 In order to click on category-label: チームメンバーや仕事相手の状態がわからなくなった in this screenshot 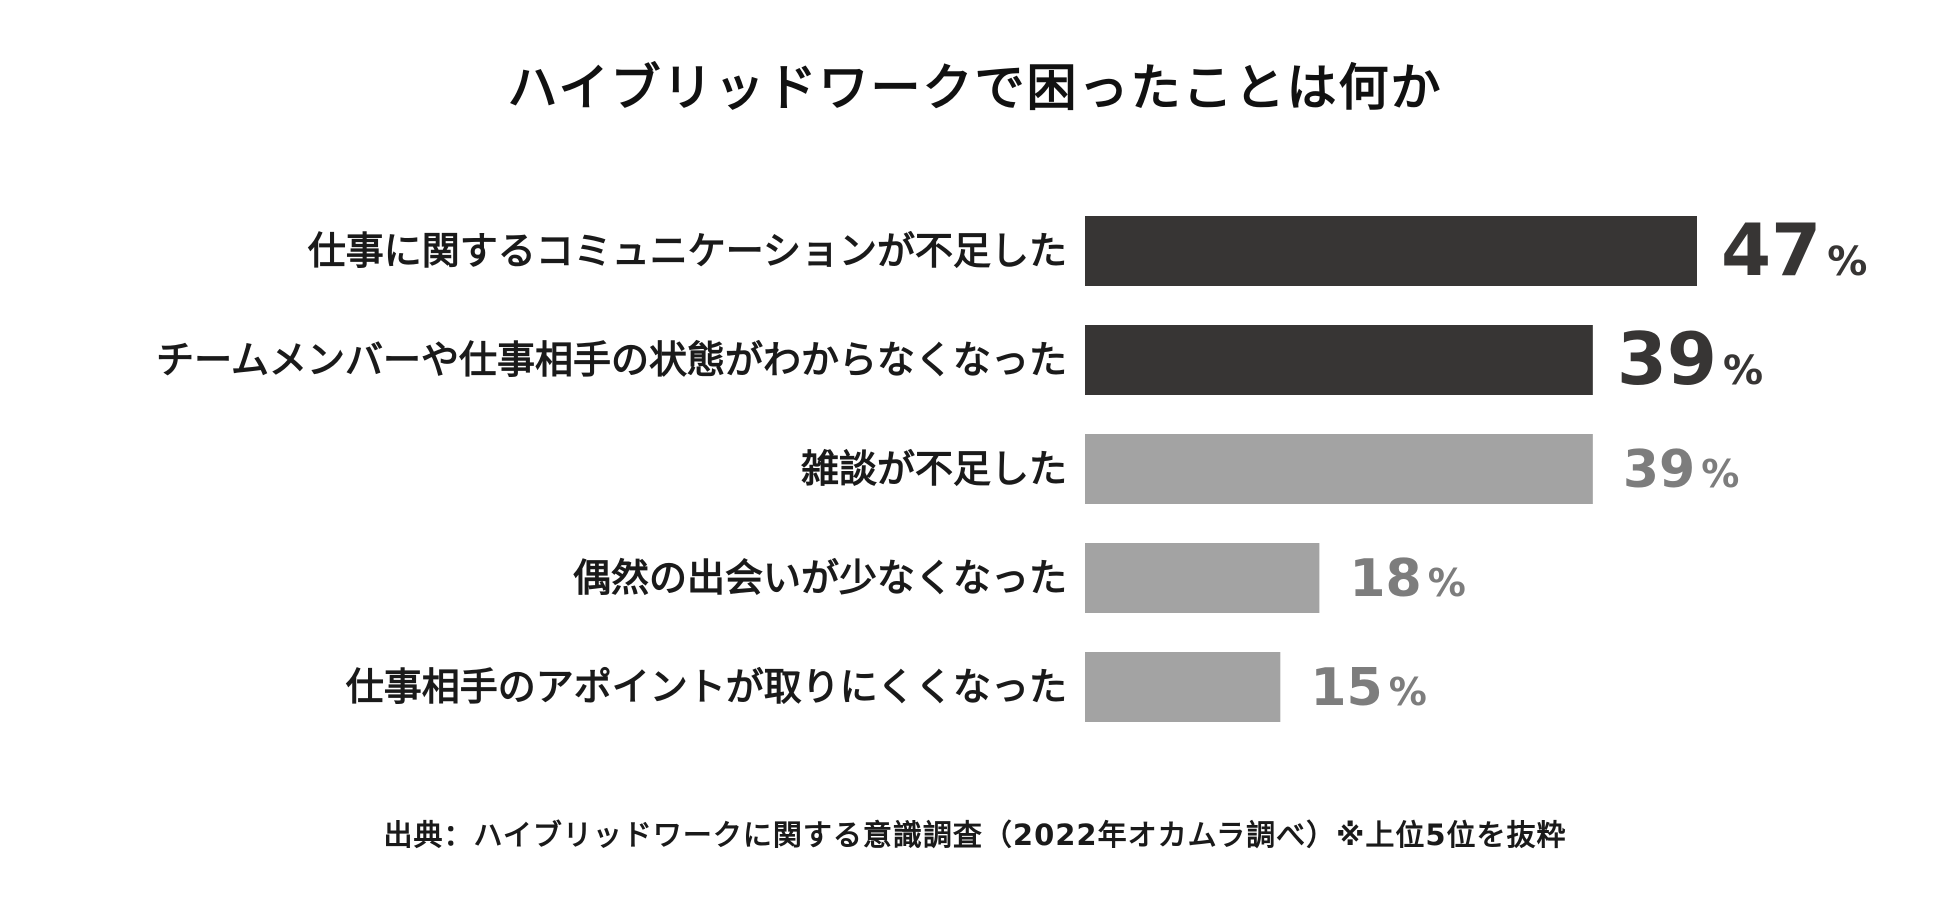, I will do `click(611, 360)`.